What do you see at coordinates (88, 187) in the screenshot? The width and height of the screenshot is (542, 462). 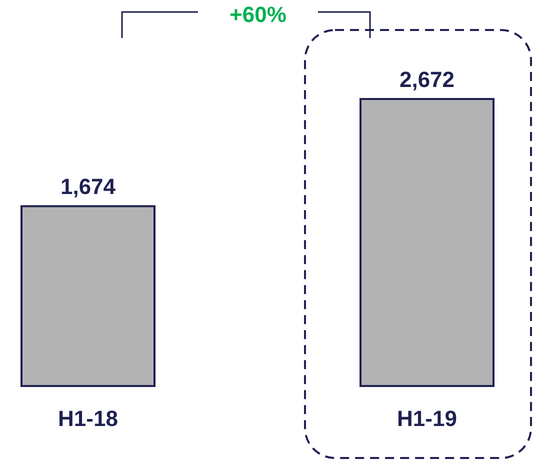 I see `data-label: 1,674` at bounding box center [88, 187].